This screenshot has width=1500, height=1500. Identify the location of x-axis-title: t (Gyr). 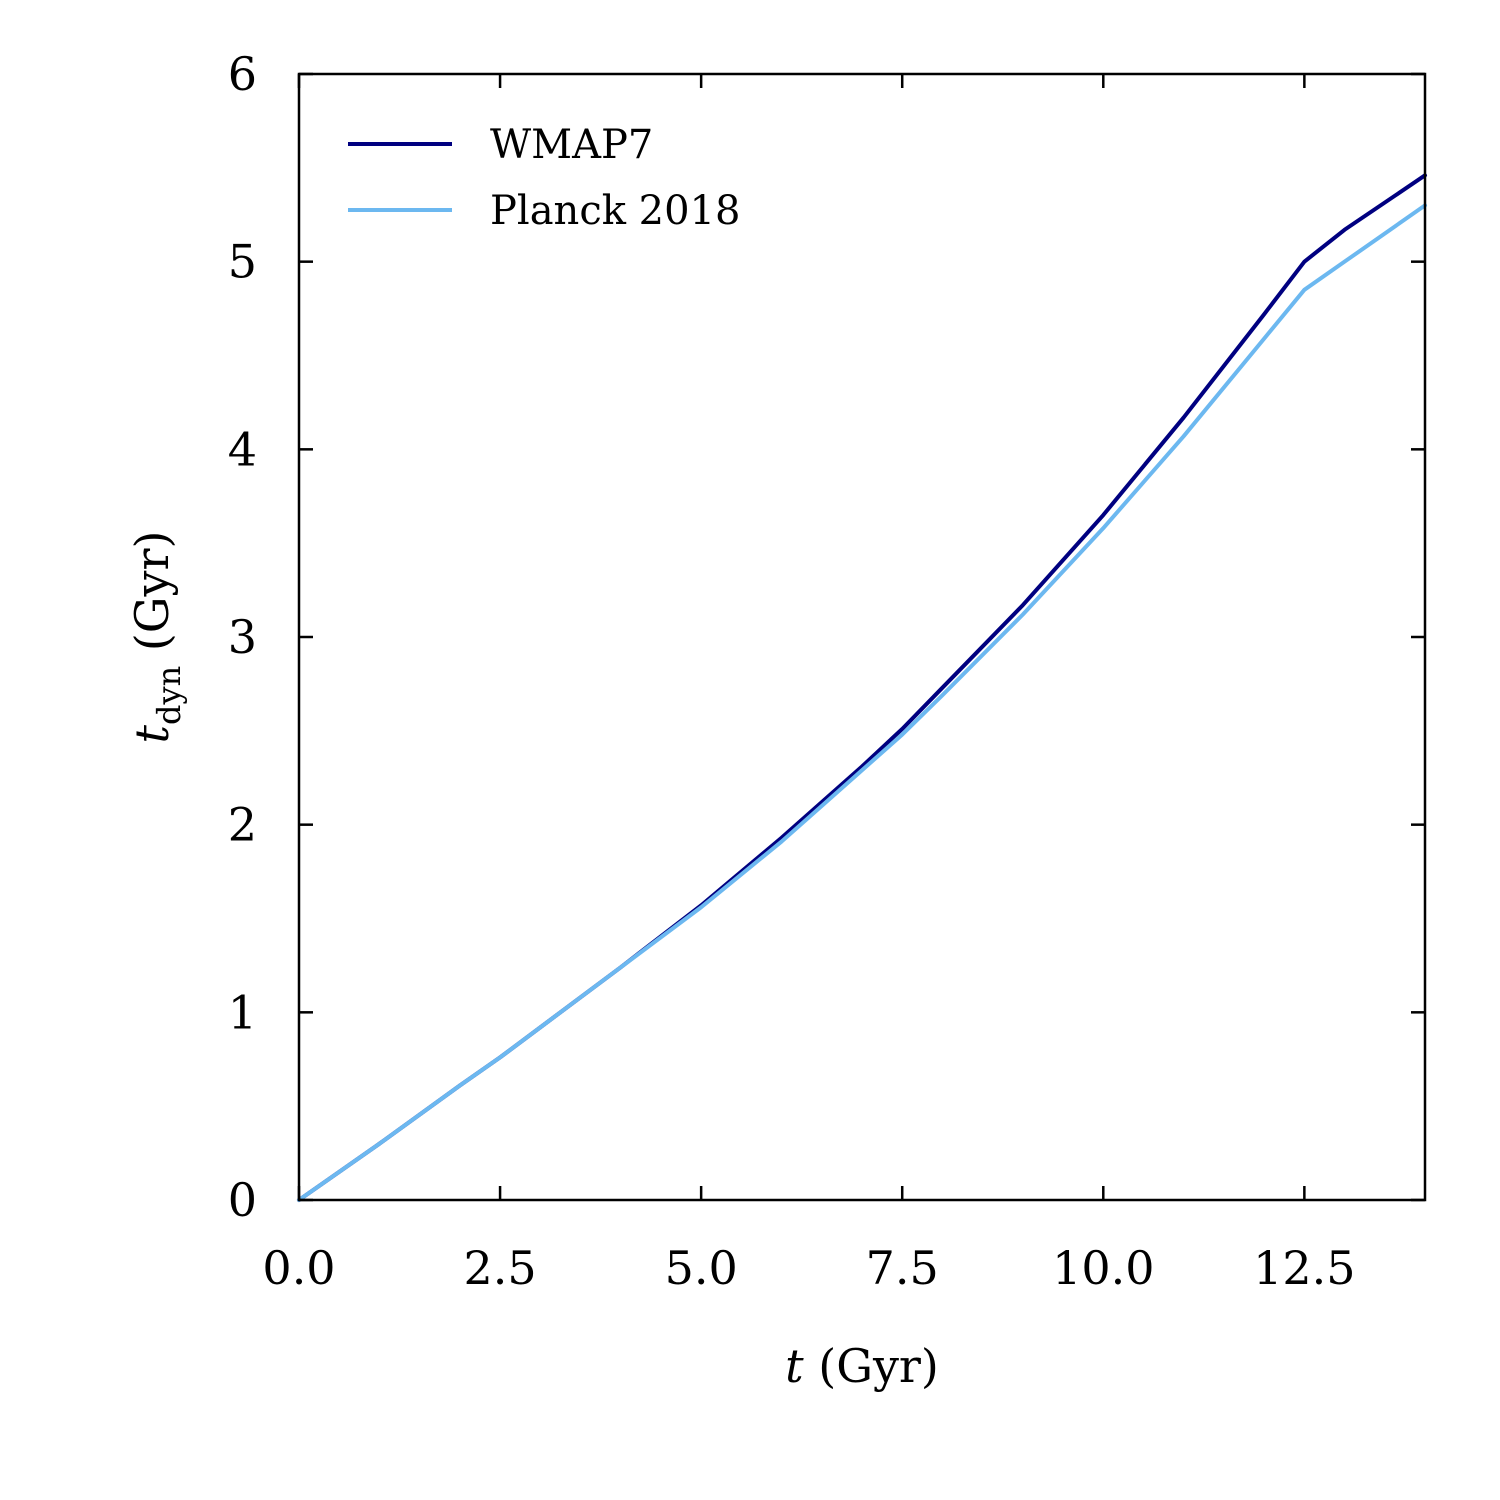
(862, 1366).